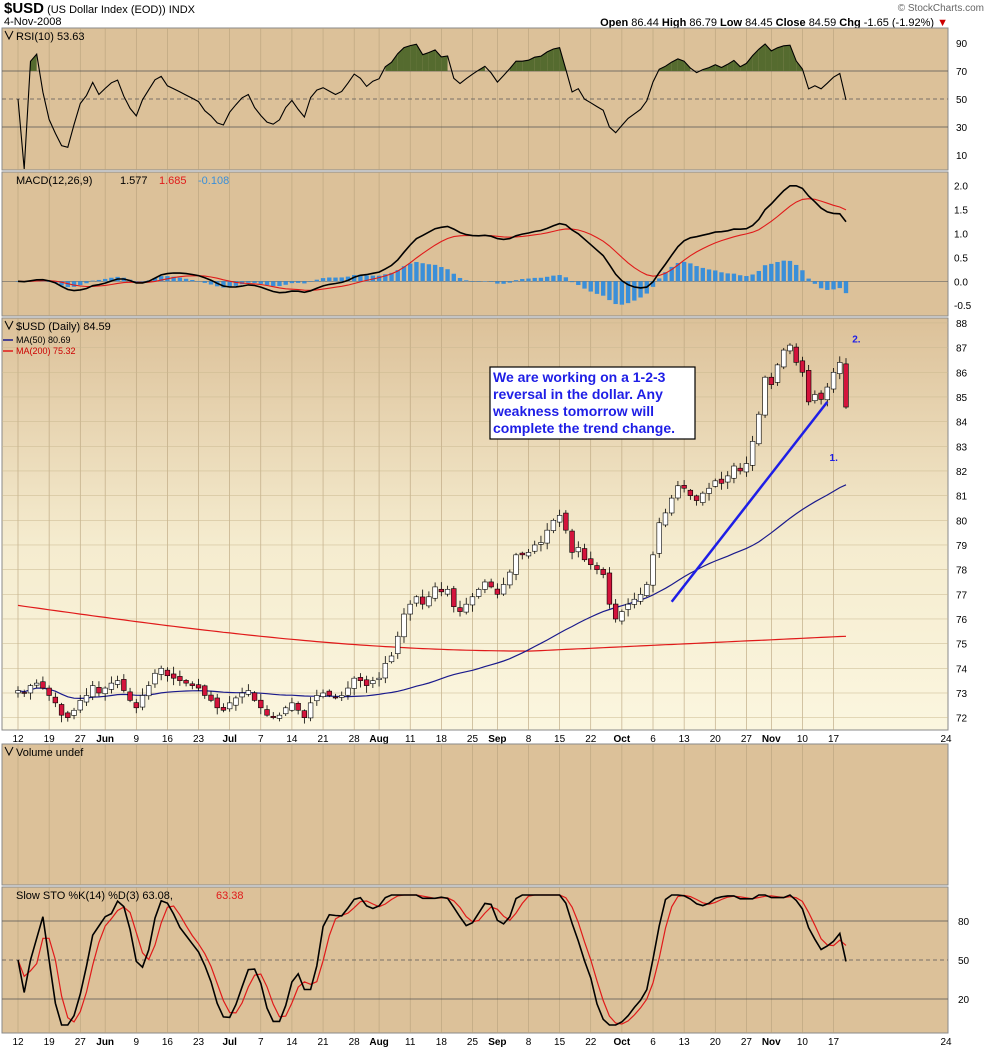 This screenshot has width=990, height=1051. What do you see at coordinates (645, 23) in the screenshot?
I see `open-value: 86.44` at bounding box center [645, 23].